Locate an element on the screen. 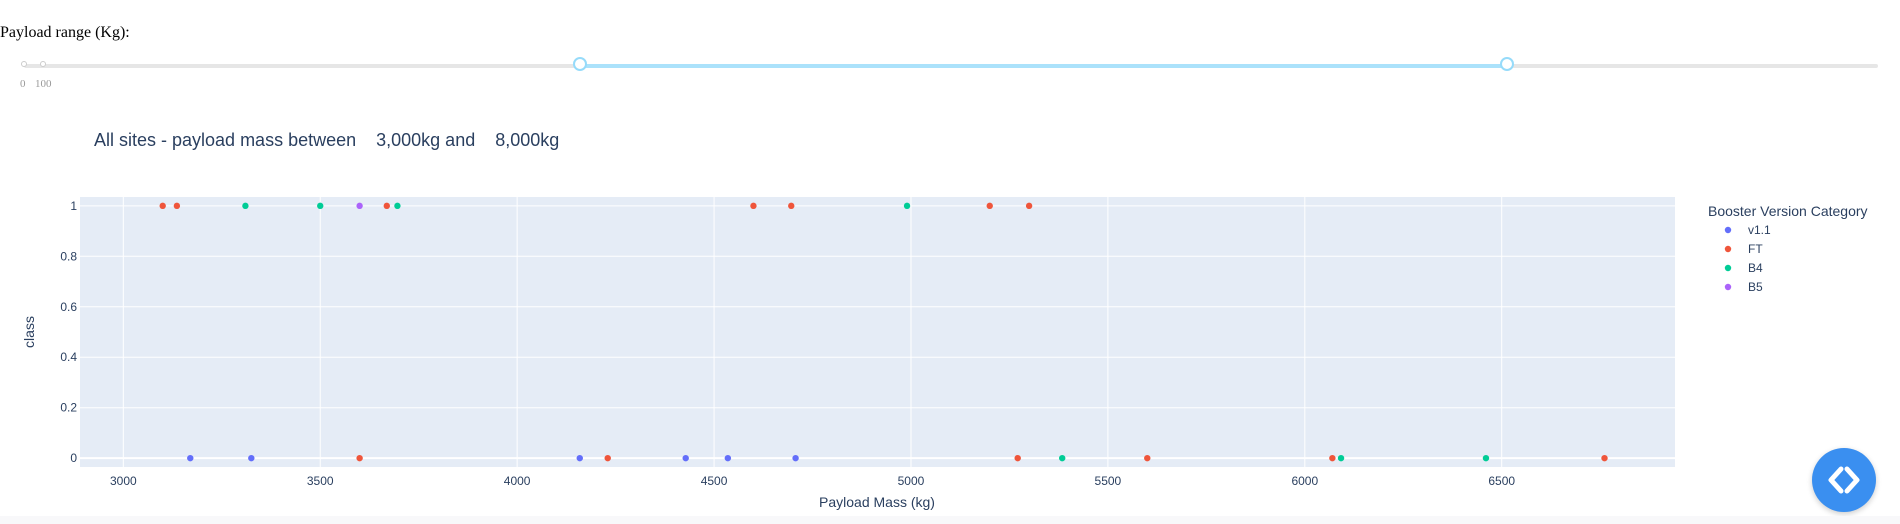 This screenshot has width=1900, height=524. x-tick-label: 6500 is located at coordinates (1501, 481).